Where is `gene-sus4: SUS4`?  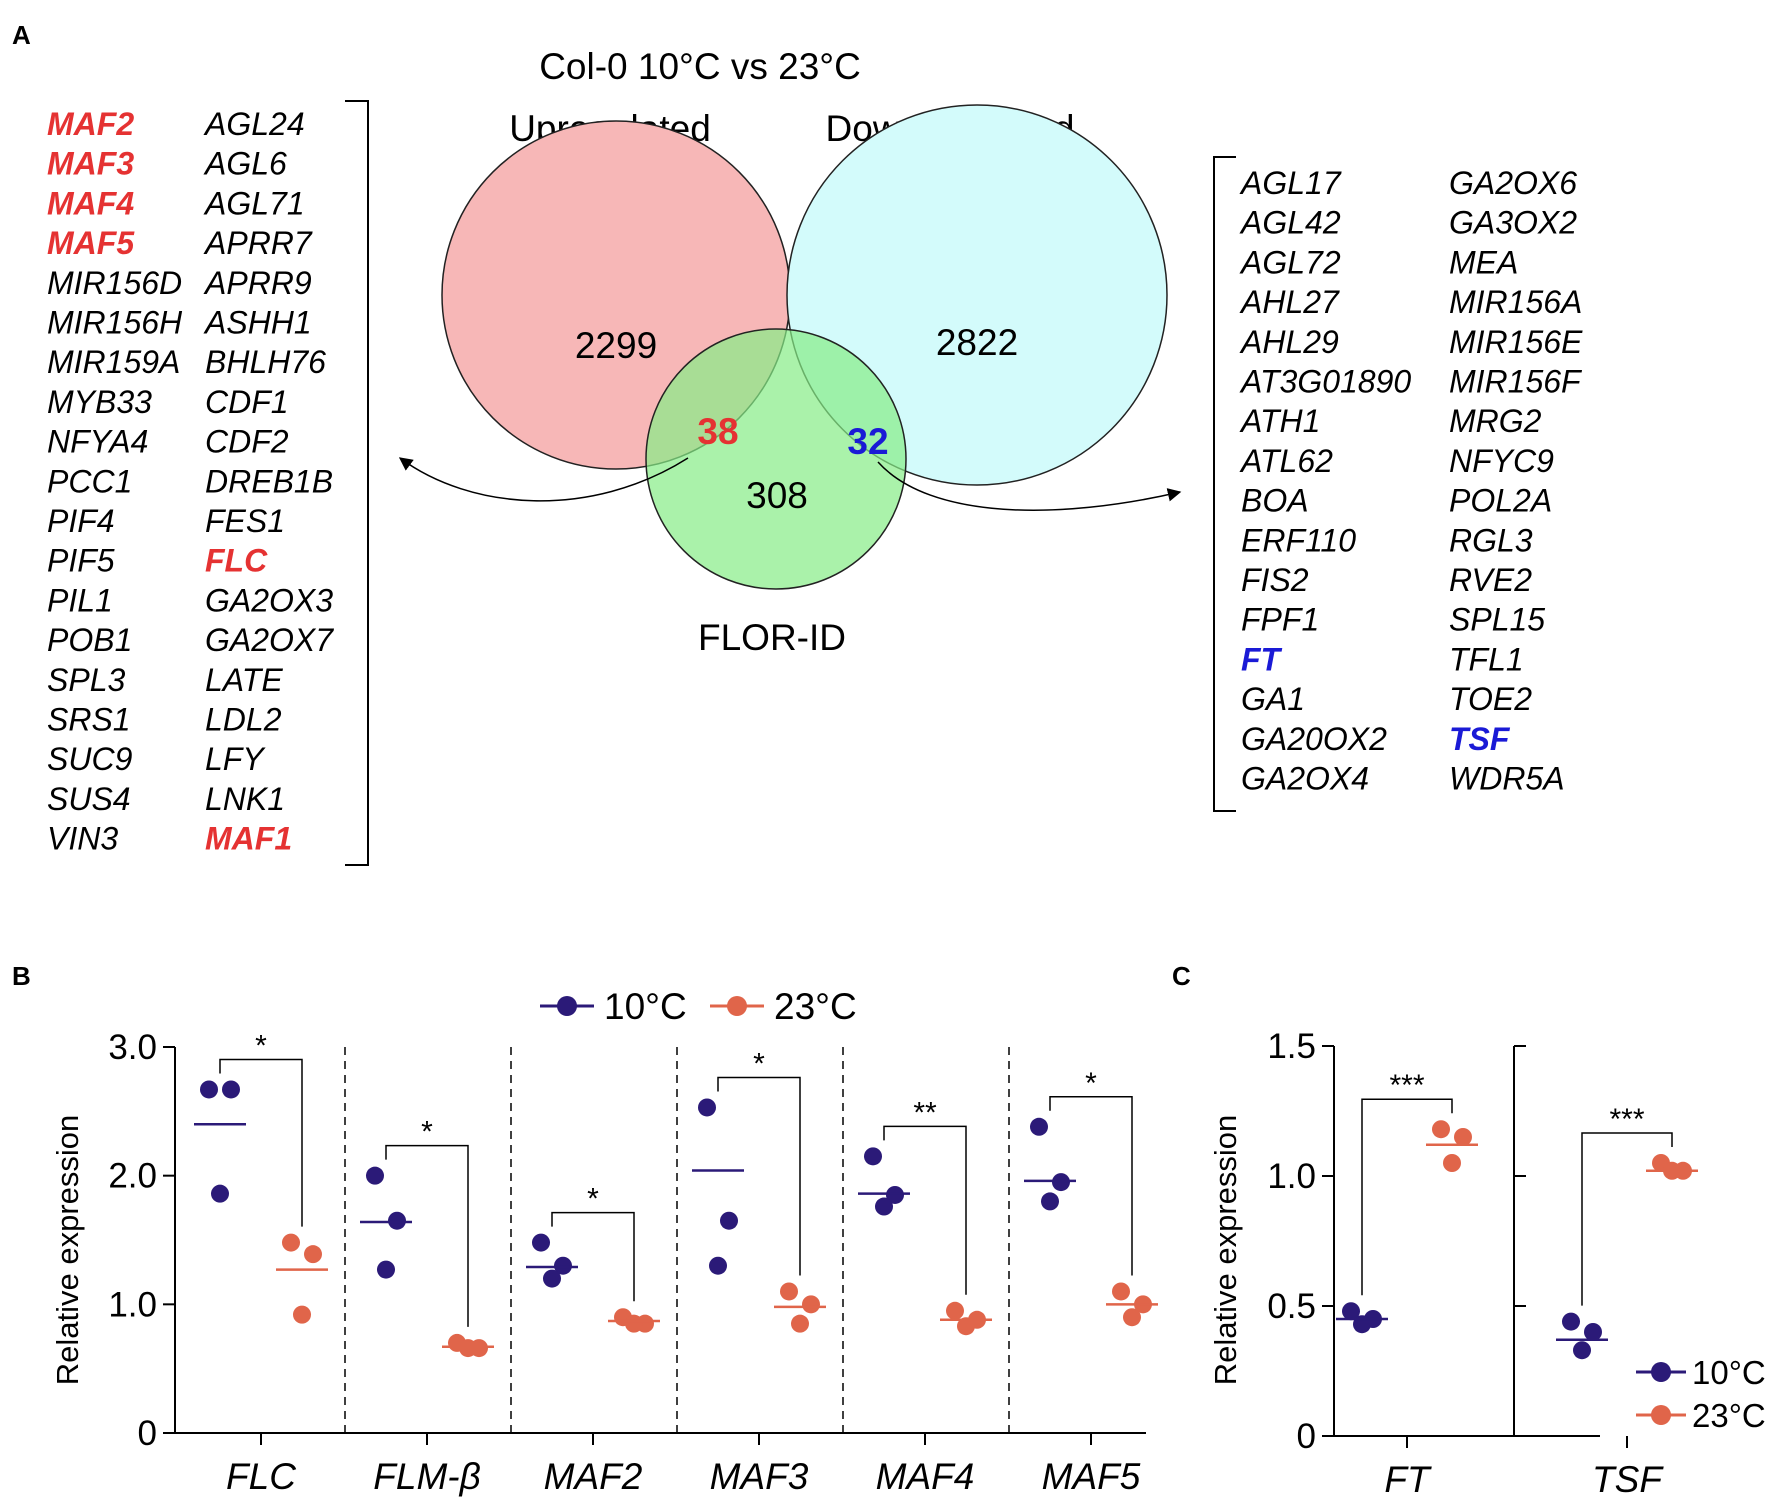
gene-sus4: SUS4 is located at coordinates (89, 799).